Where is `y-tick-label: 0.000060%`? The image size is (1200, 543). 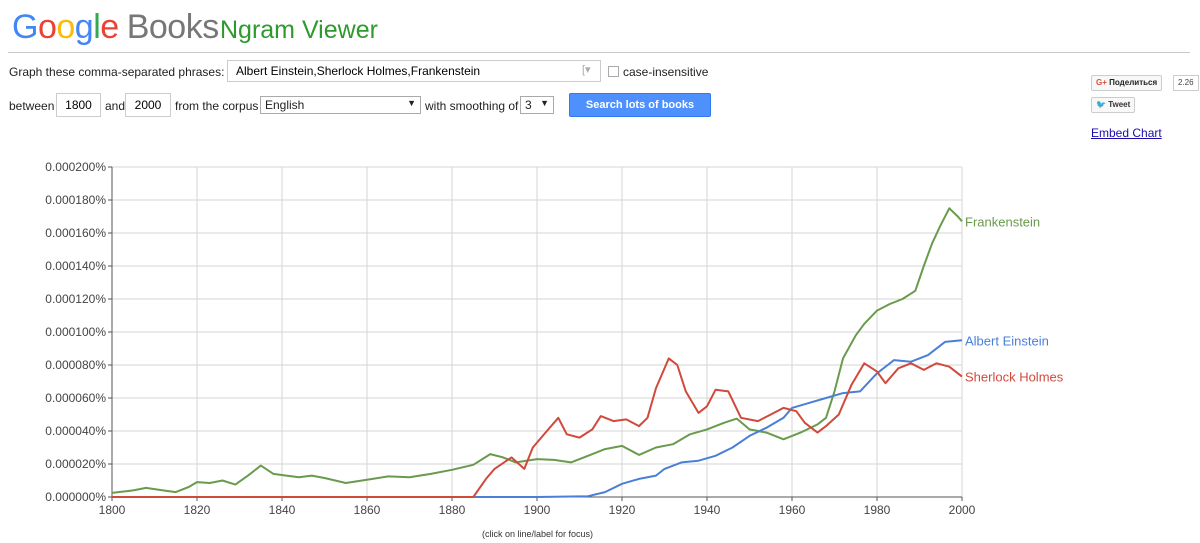
y-tick-label: 0.000060% is located at coordinates (75, 398).